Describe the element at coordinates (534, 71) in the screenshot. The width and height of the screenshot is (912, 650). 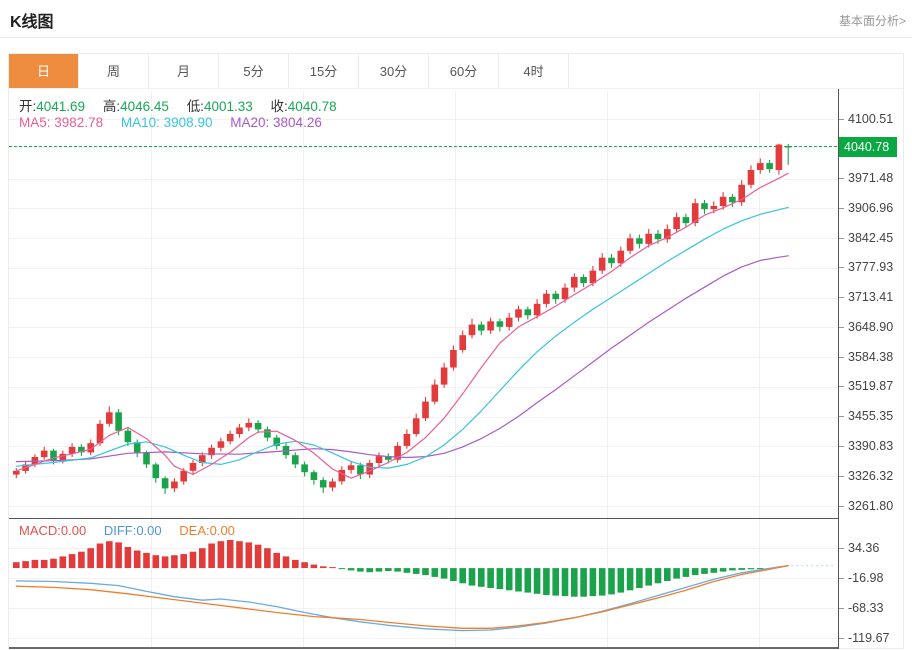
I see `tab-4hour: 4时` at that location.